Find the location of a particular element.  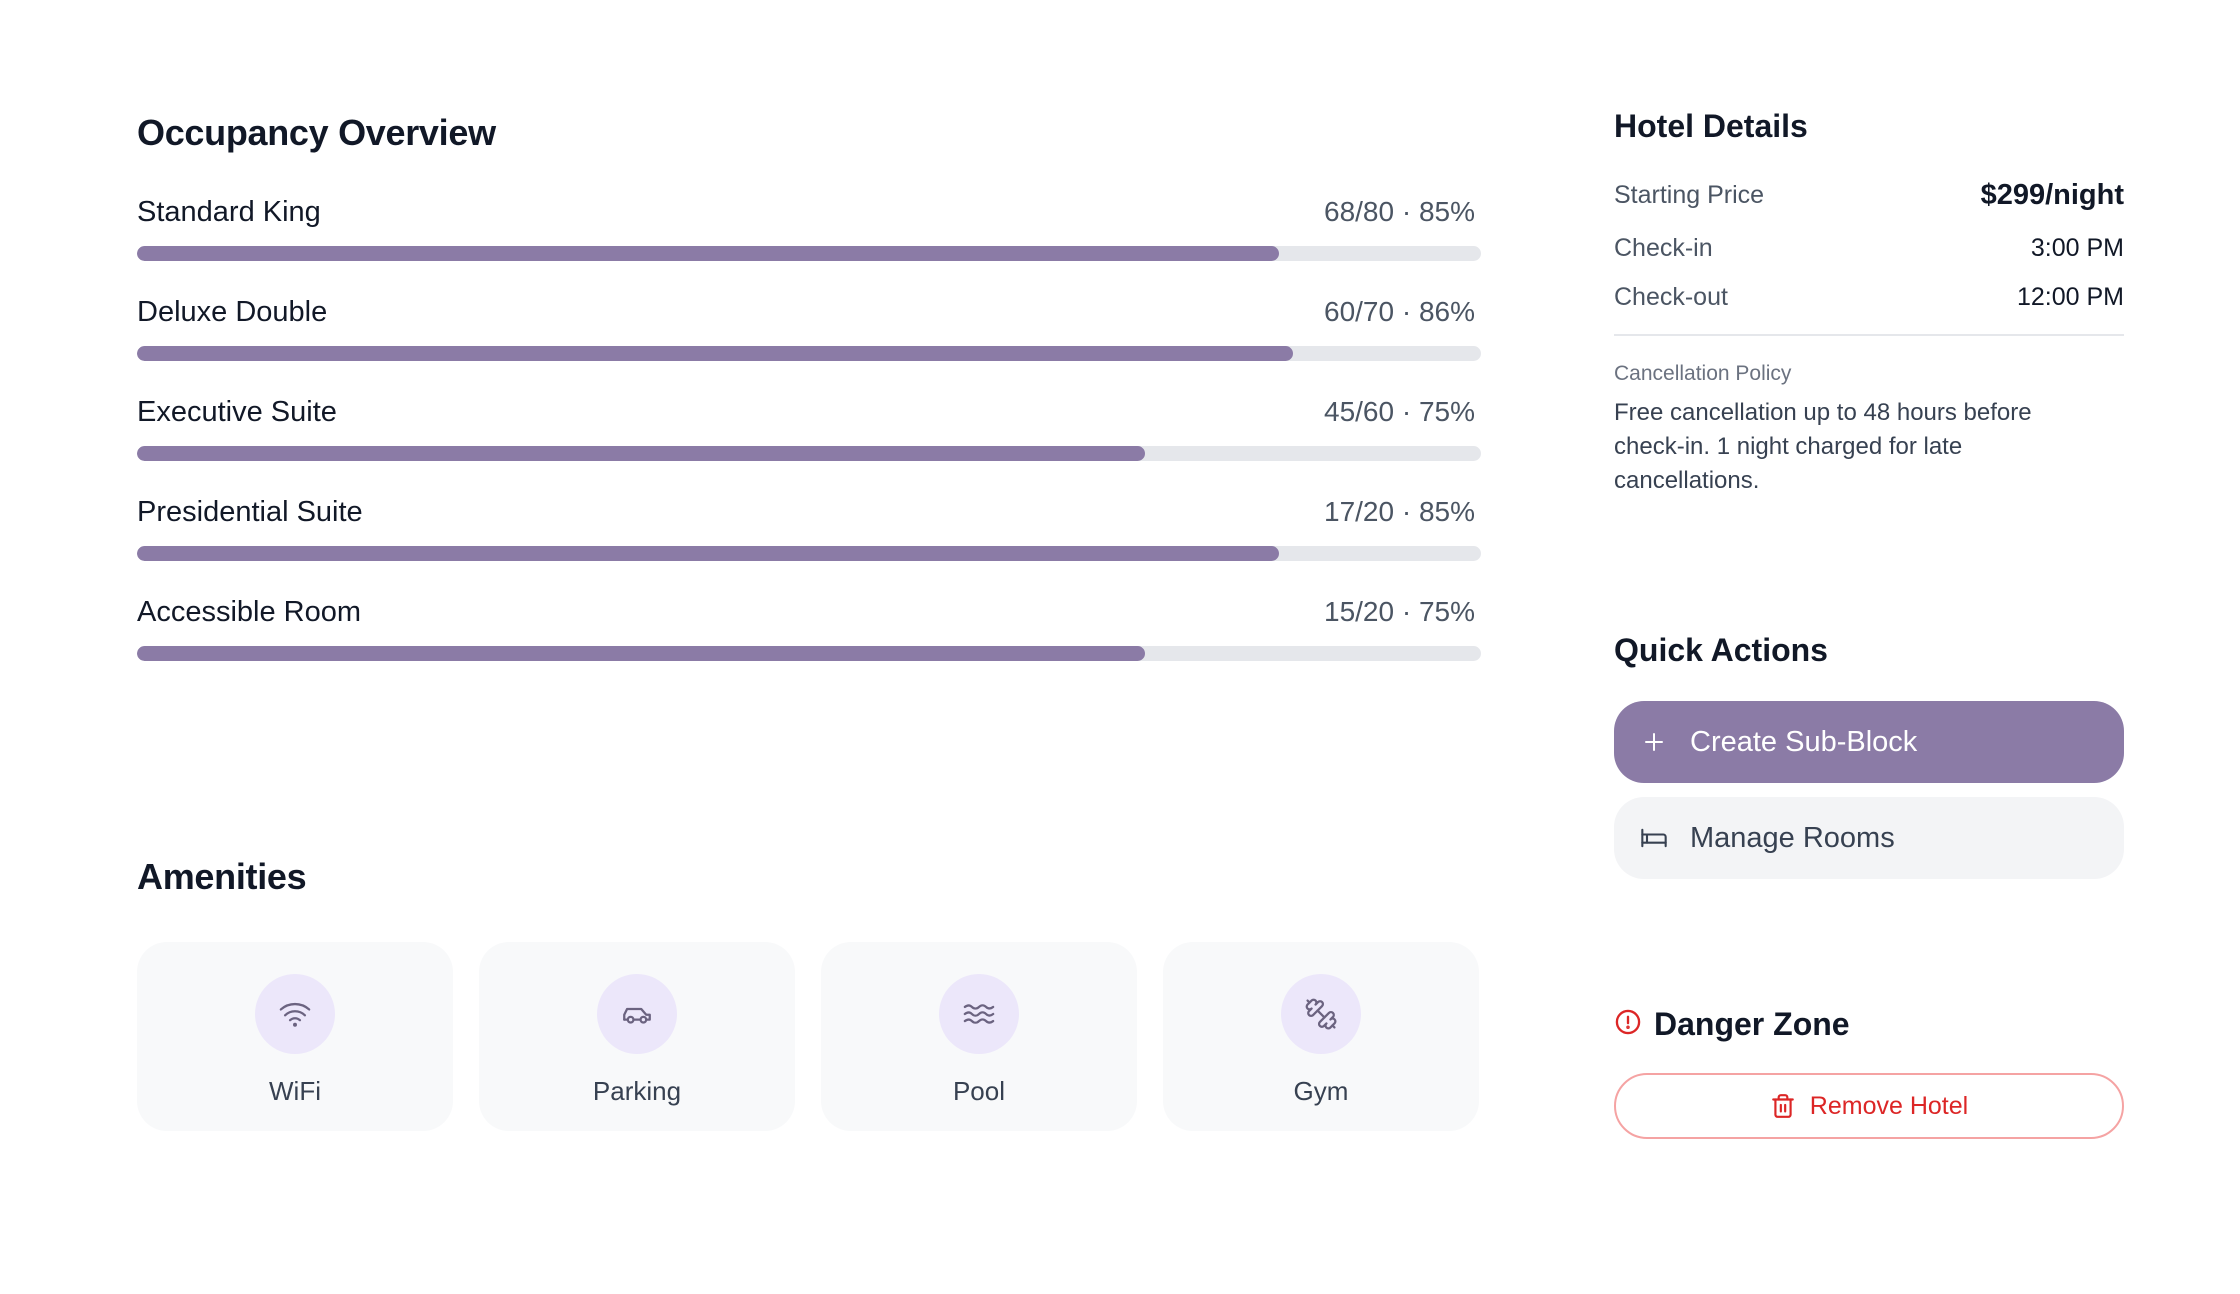

amenity-card-wifi: WiFi is located at coordinates (295, 1036).